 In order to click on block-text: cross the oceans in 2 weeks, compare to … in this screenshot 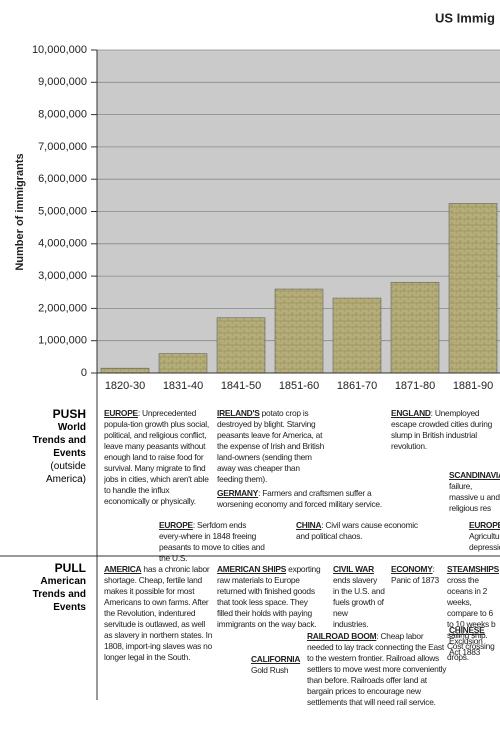, I will do `click(471, 618)`.